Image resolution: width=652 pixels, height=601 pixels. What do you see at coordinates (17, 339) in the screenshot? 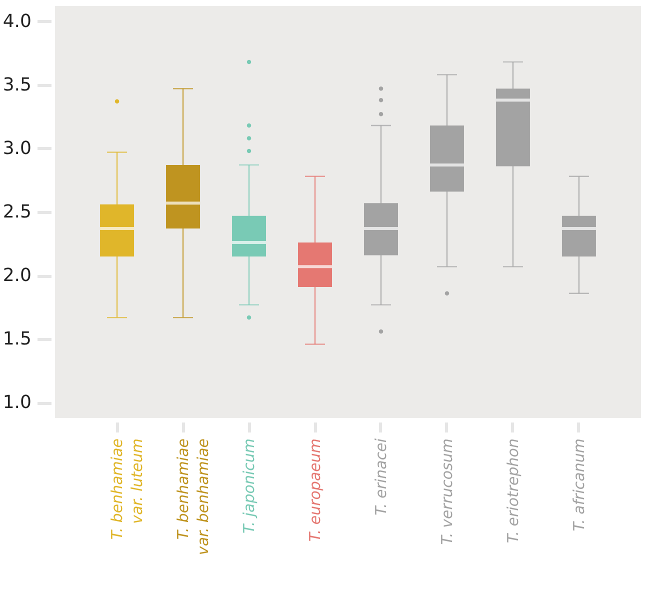
I see `y-tick-label: 1.5` at bounding box center [17, 339].